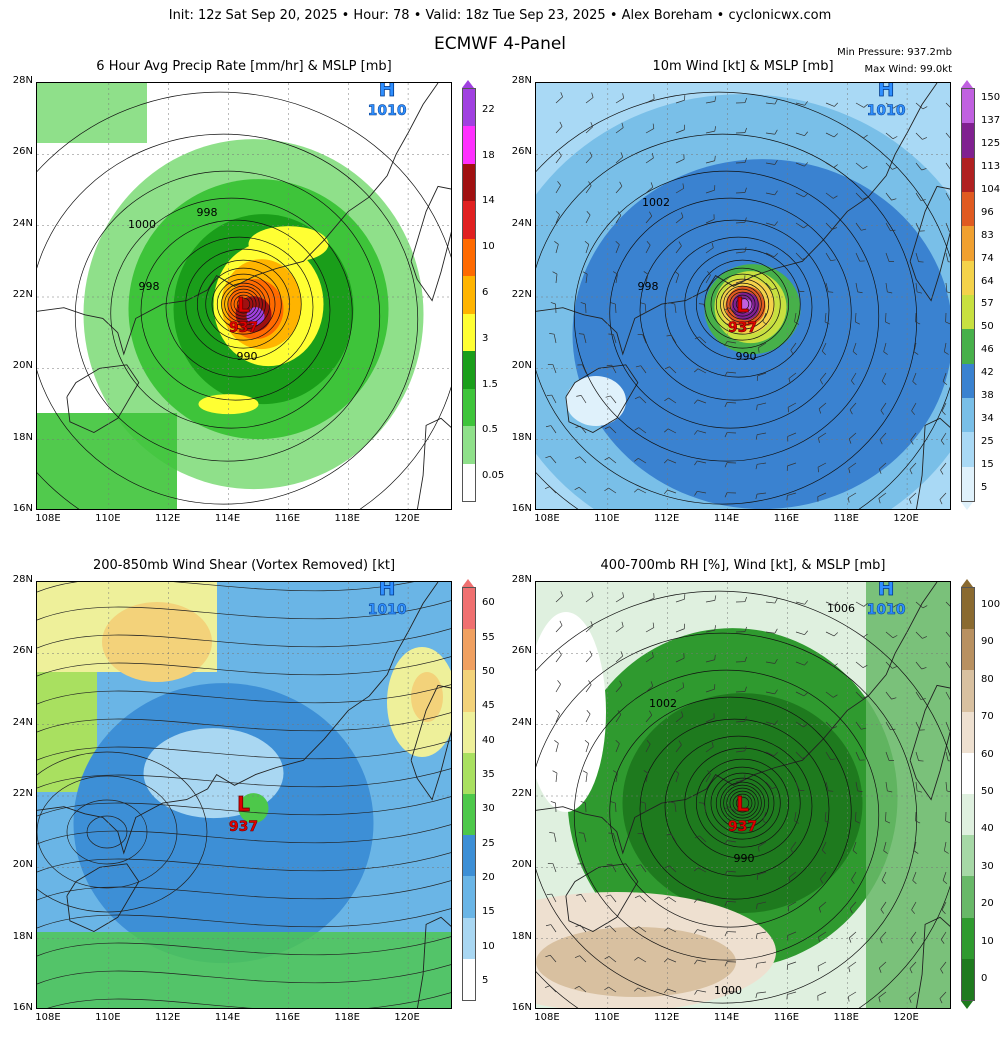 The height and width of the screenshot is (1047, 1000). Describe the element at coordinates (841, 608) in the screenshot. I see `isobar-label: 1006` at that location.